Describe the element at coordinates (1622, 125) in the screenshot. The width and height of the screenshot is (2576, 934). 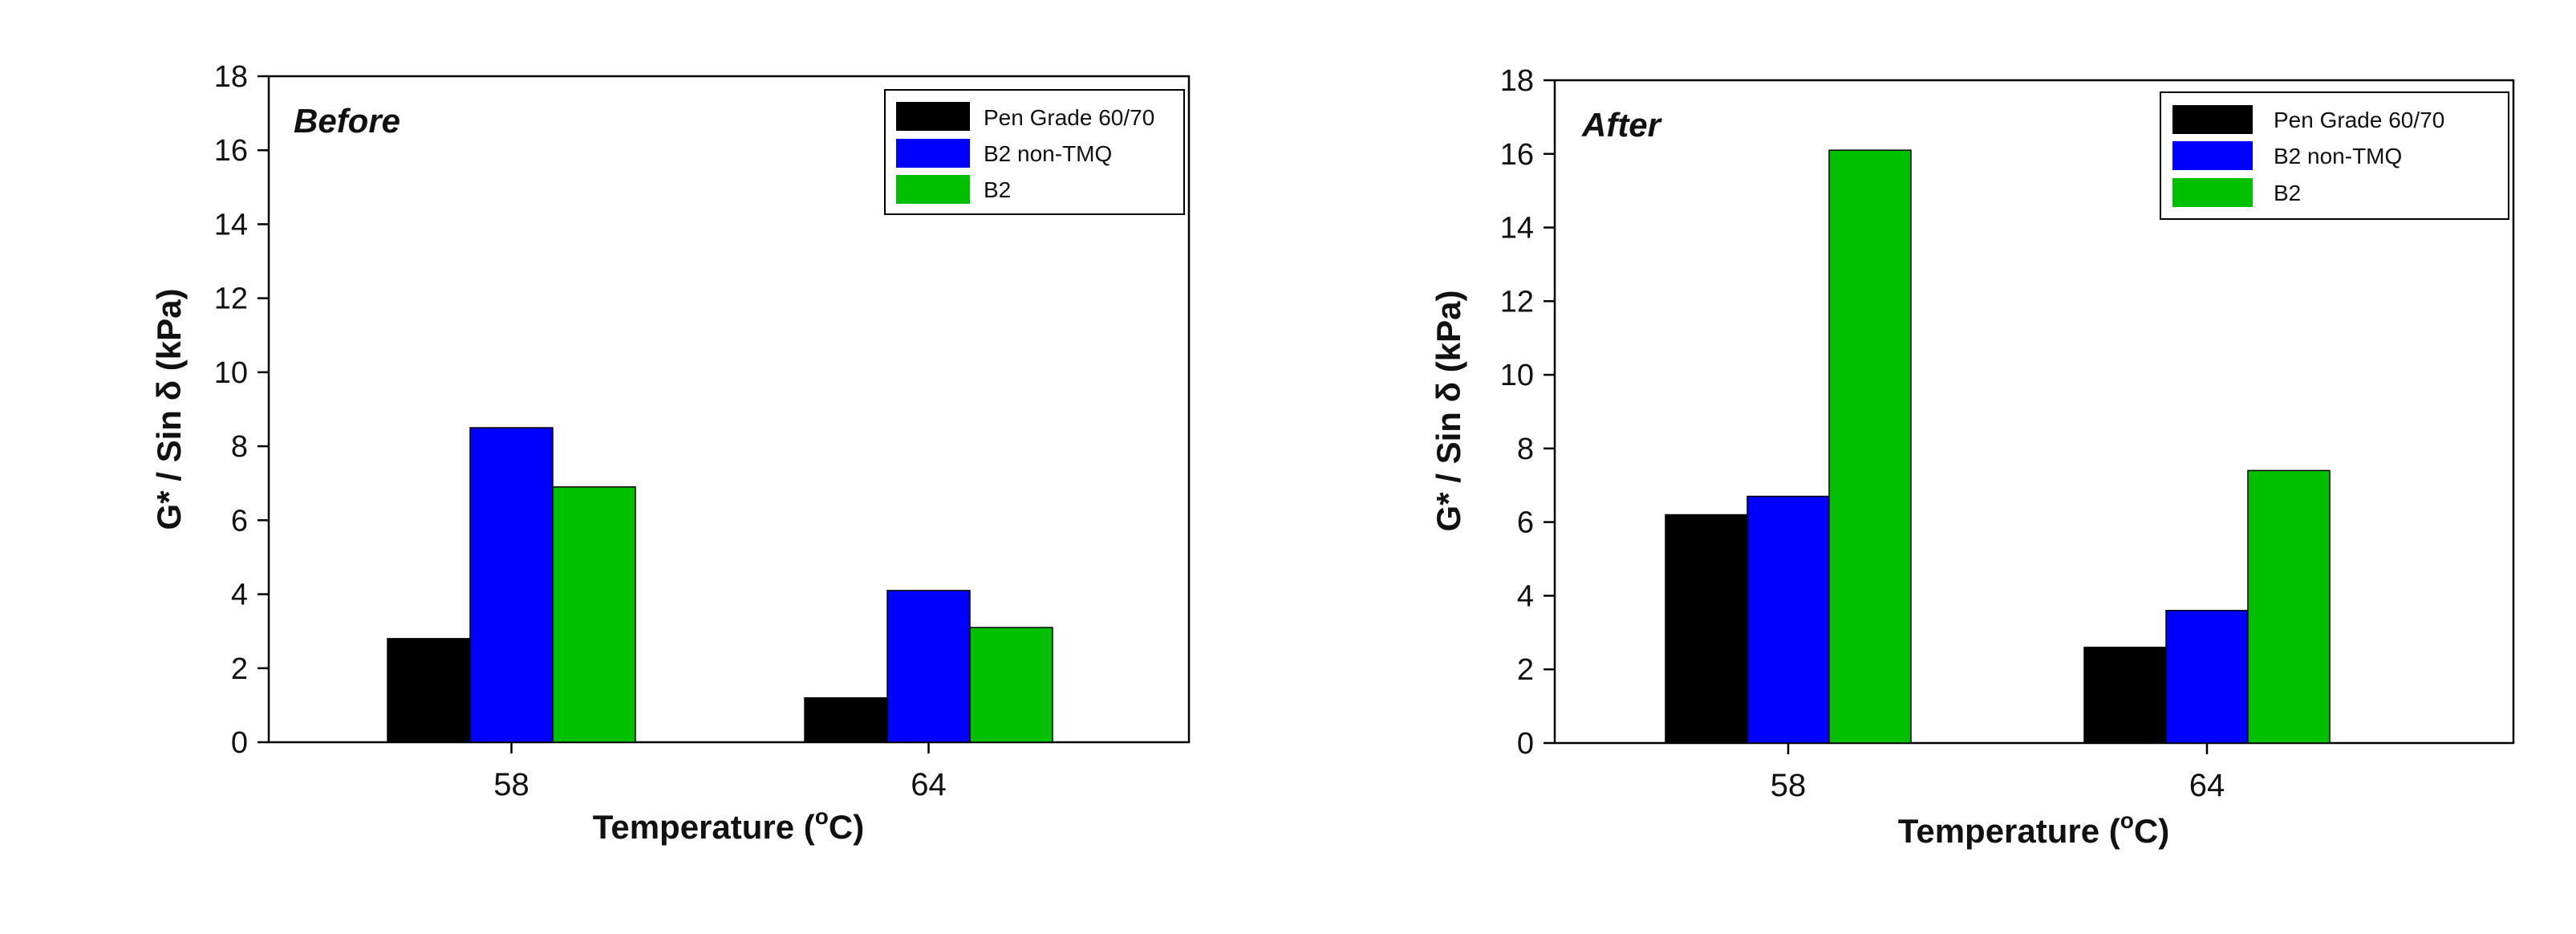
I see `panel-title: After` at that location.